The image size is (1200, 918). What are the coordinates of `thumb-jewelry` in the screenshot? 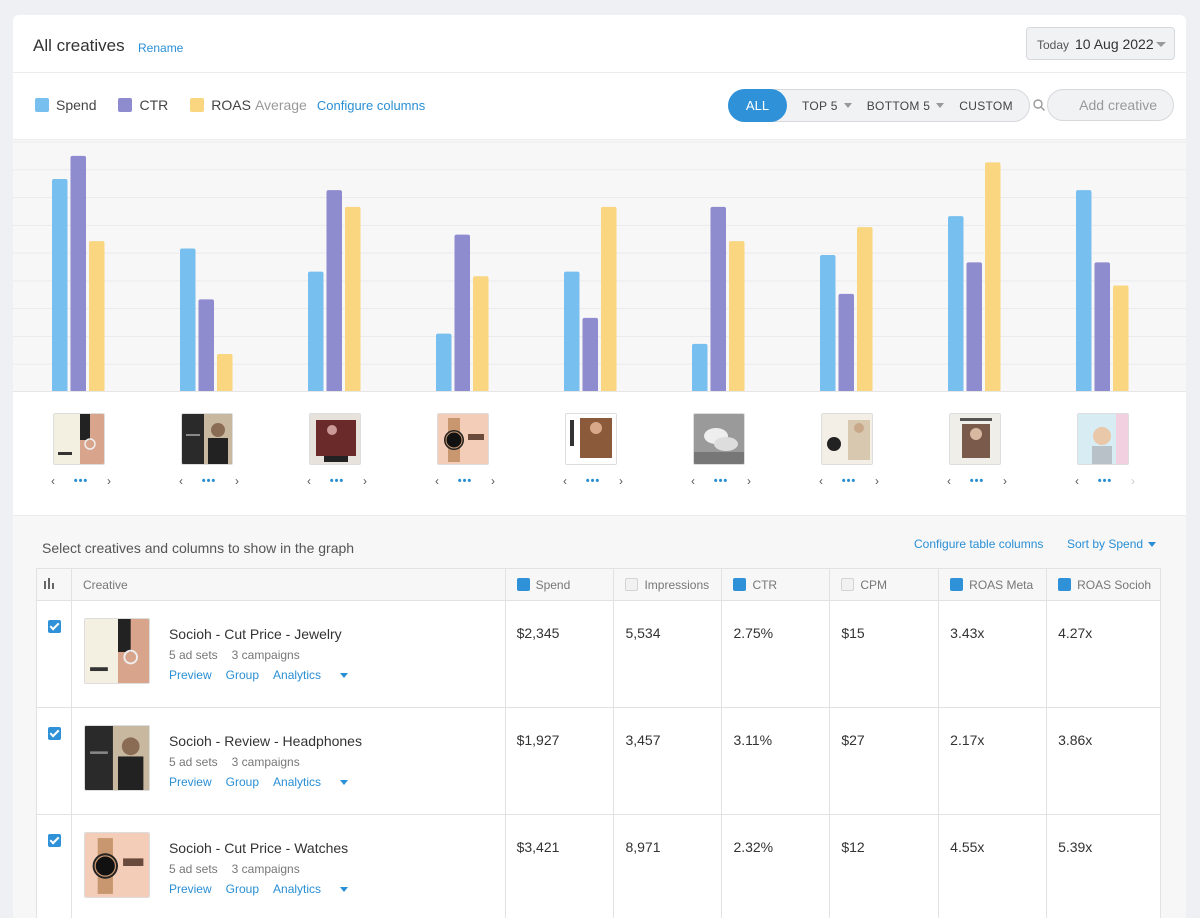 It's located at (79, 439).